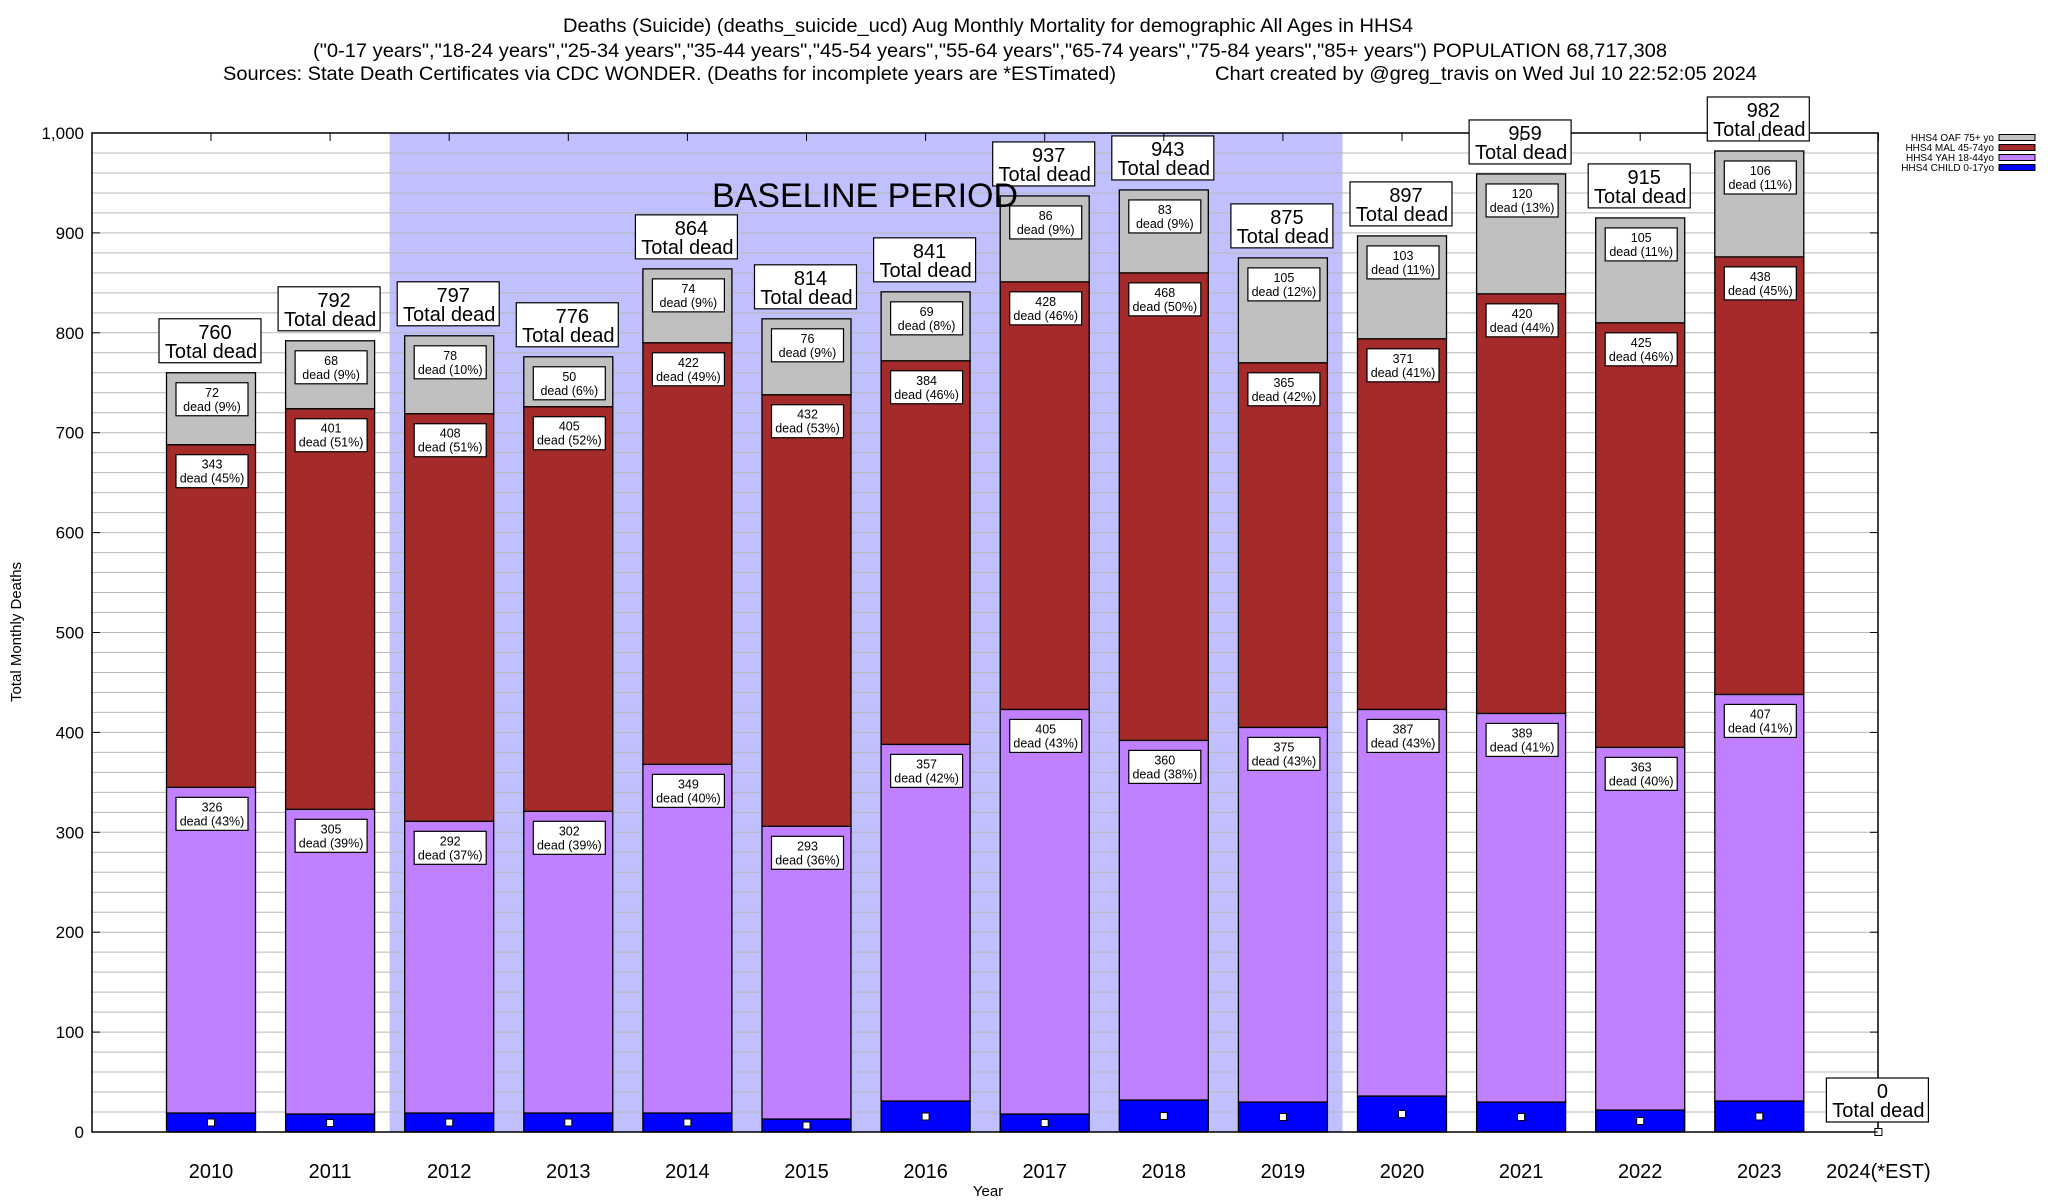 The image size is (2048, 1200). What do you see at coordinates (927, 326) in the screenshot?
I see `segment-label-pct: dead (8%)` at bounding box center [927, 326].